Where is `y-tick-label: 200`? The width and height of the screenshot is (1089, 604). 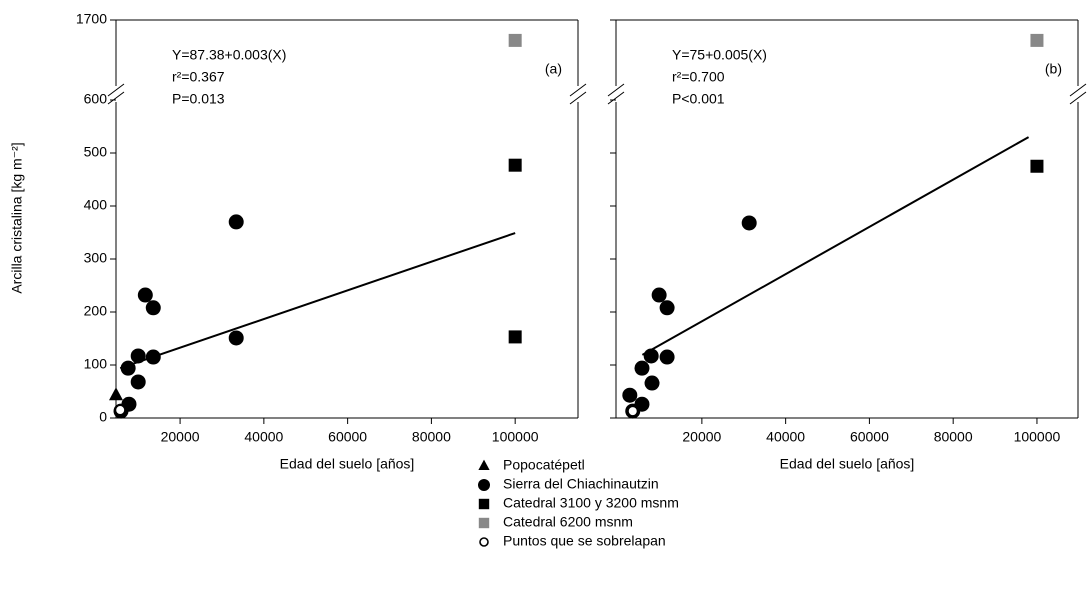
y-tick-label: 200 is located at coordinates (96, 311).